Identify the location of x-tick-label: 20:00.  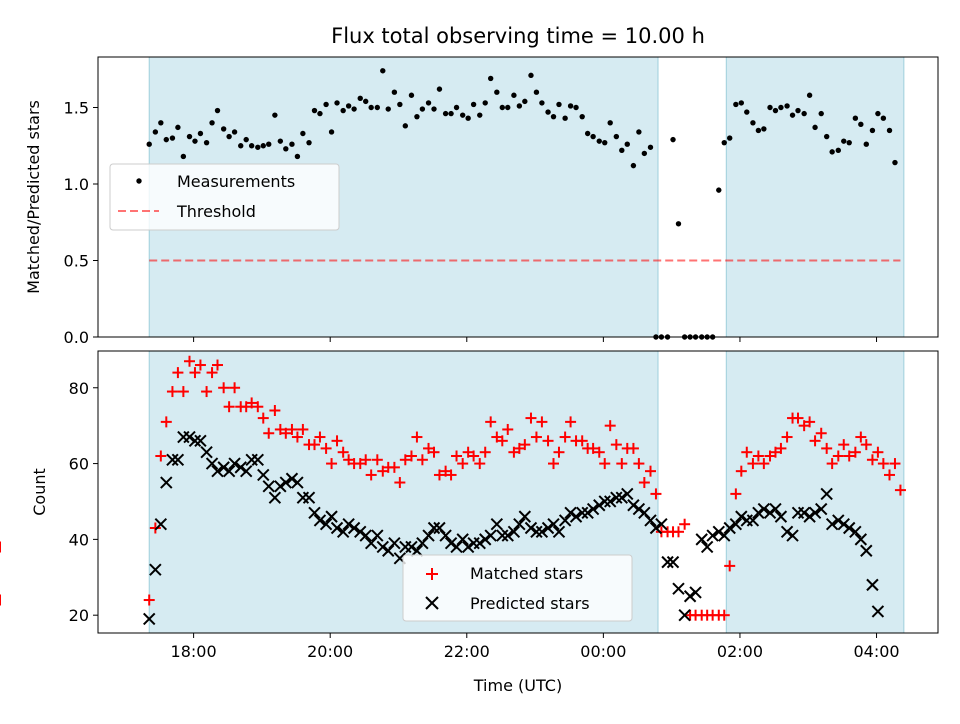
(330, 651).